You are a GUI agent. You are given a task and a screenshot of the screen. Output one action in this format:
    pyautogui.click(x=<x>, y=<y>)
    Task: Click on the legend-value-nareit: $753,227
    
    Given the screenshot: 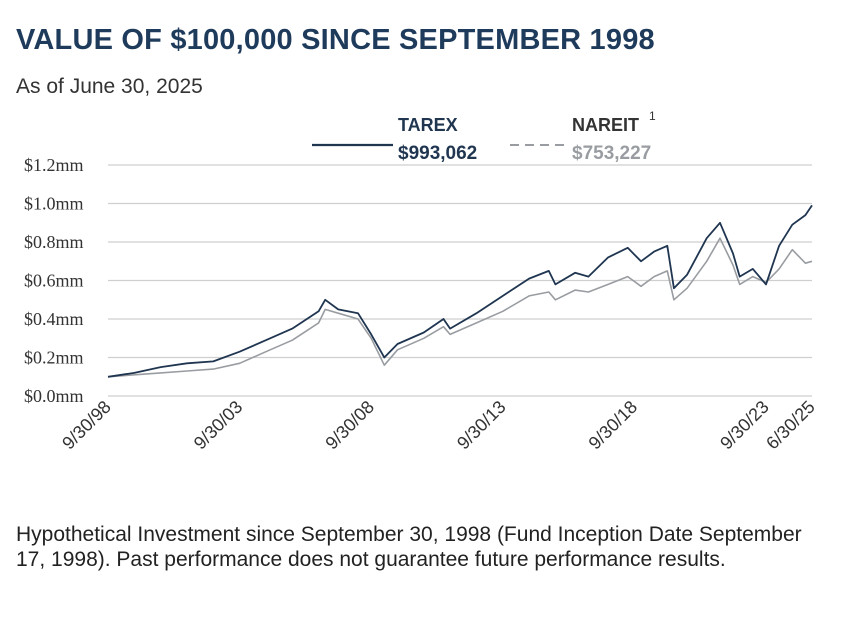 What is the action you would take?
    pyautogui.click(x=611, y=153)
    